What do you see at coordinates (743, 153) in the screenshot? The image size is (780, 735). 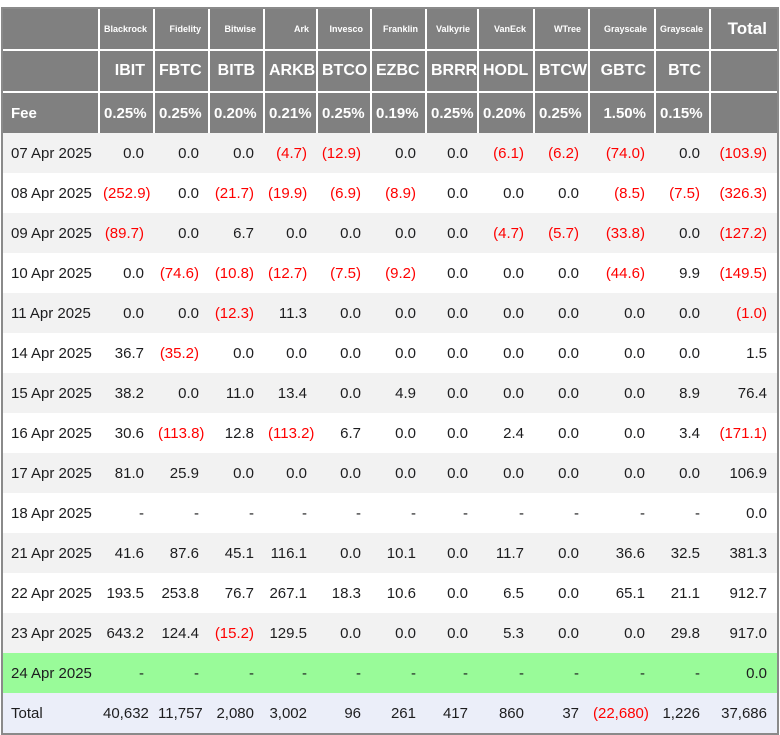 I see `row-total-cell: (103.9)` at bounding box center [743, 153].